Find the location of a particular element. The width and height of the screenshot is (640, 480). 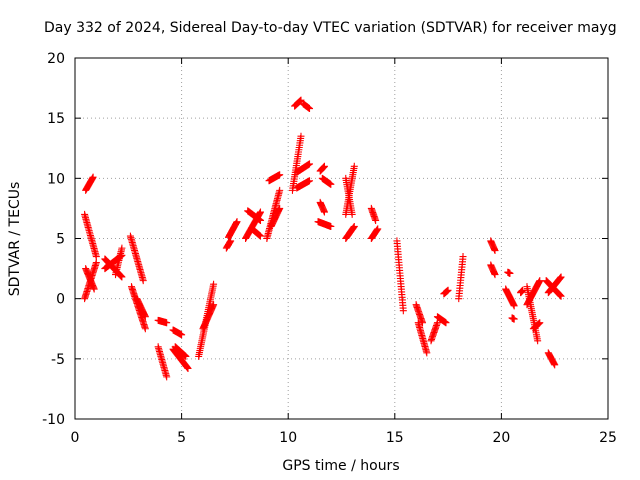

x-axis-title: GPS time / hours is located at coordinates (340, 466).